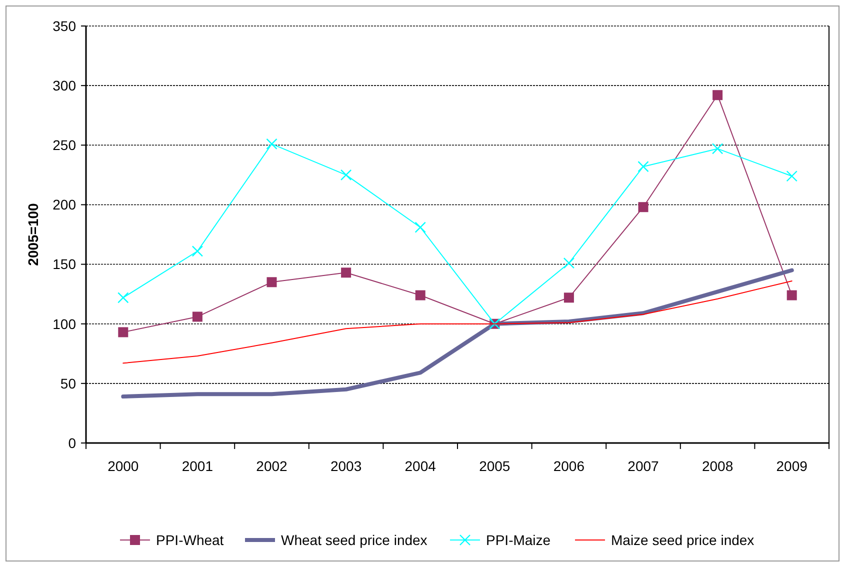 This screenshot has height=567, width=845. Describe the element at coordinates (72, 442) in the screenshot. I see `y-tick-label: 0` at that location.